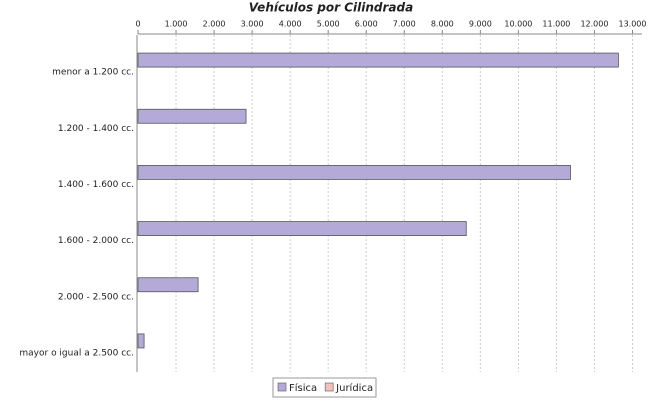  What do you see at coordinates (480, 24) in the screenshot?
I see `x-tick-label: 9.000` at bounding box center [480, 24].